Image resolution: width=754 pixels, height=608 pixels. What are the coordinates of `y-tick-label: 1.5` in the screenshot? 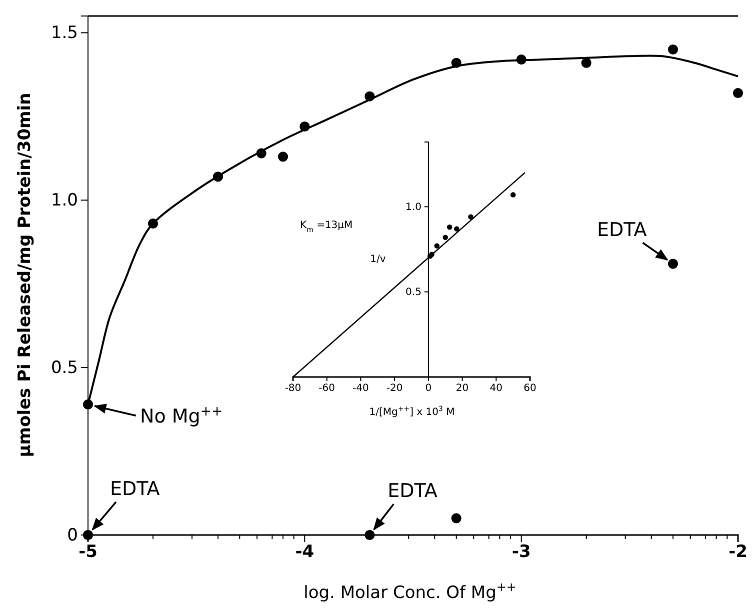 It's located at (64, 33).